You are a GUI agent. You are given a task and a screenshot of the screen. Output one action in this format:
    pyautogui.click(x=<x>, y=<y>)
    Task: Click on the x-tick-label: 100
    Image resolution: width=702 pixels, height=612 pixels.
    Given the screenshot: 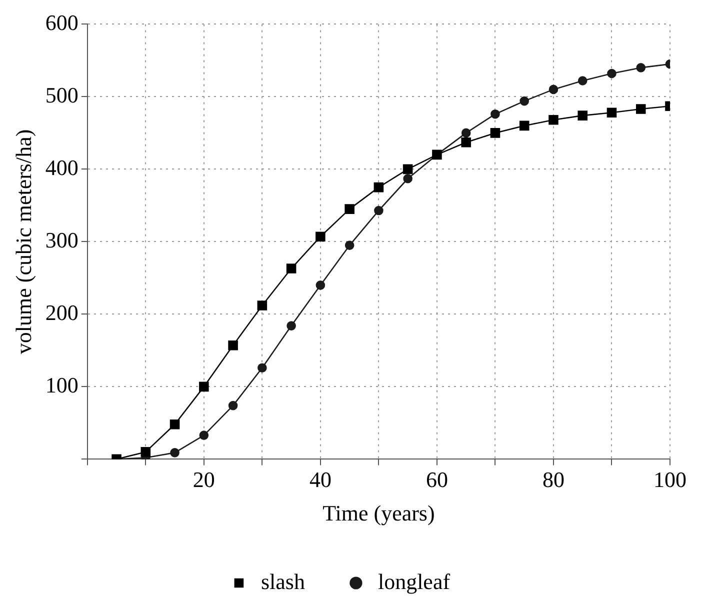 What is the action you would take?
    pyautogui.click(x=670, y=479)
    